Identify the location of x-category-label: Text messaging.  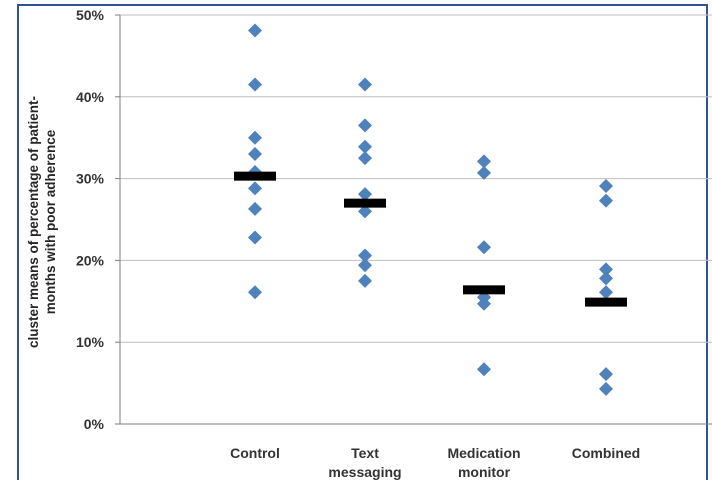
(364, 462).